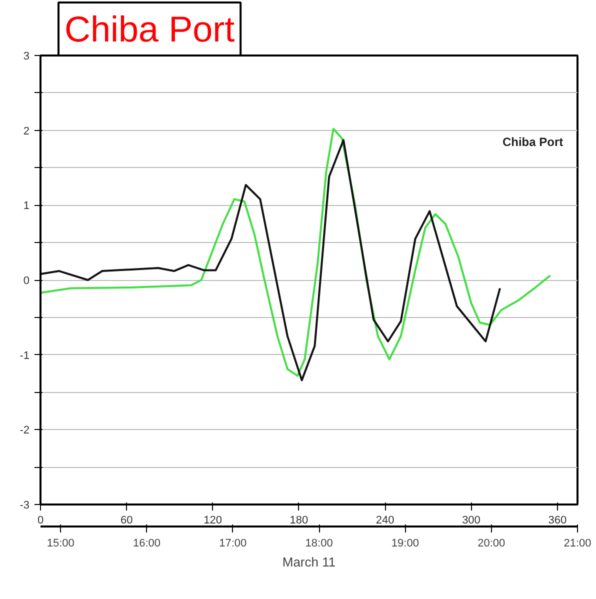 Image resolution: width=596 pixels, height=599 pixels. Describe the element at coordinates (578, 544) in the screenshot. I see `x2-tick-label: 21:00` at that location.